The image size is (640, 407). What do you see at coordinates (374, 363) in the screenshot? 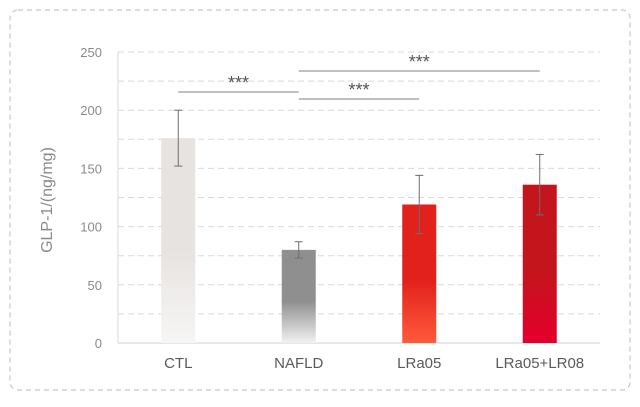
I see `x-tick-labels: CTL NAFLD LRa05 LRa05+LR08` at bounding box center [374, 363].